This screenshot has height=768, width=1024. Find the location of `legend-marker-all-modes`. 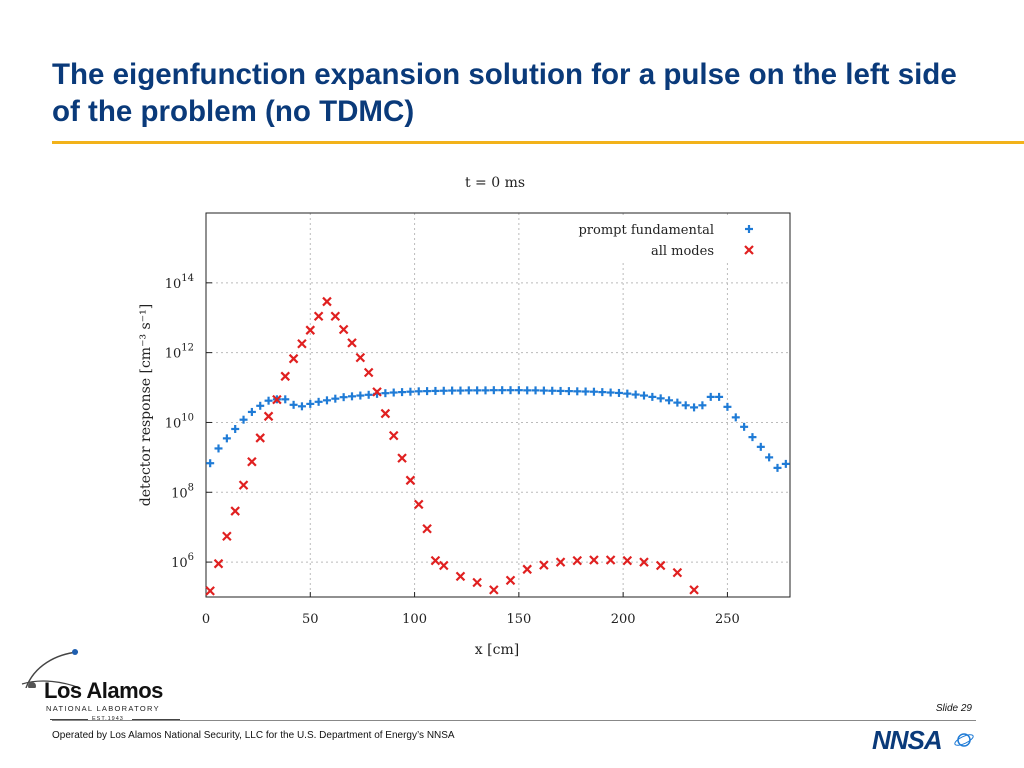

legend-marker-all-modes is located at coordinates (749, 250).